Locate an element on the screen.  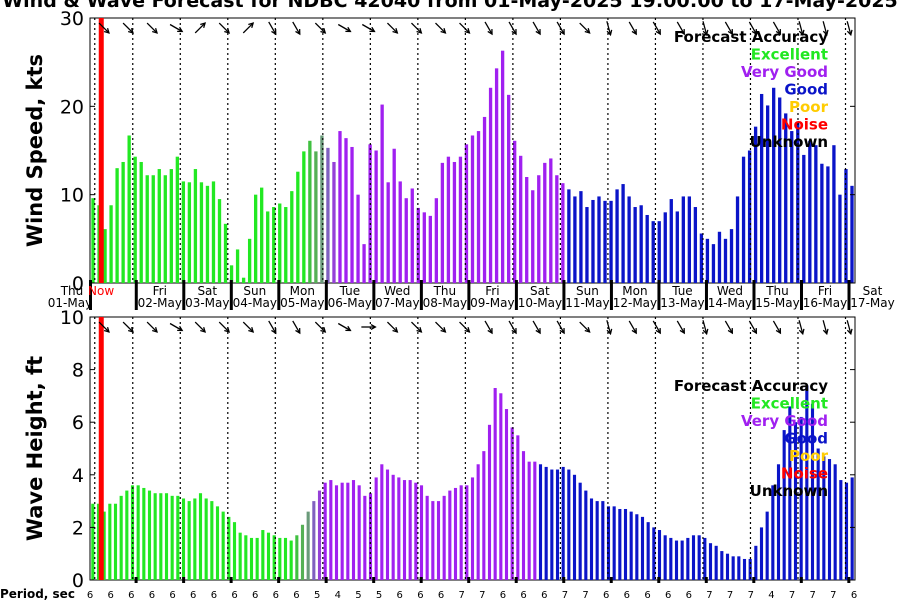
date-label: 09-May is located at coordinates (492, 303).